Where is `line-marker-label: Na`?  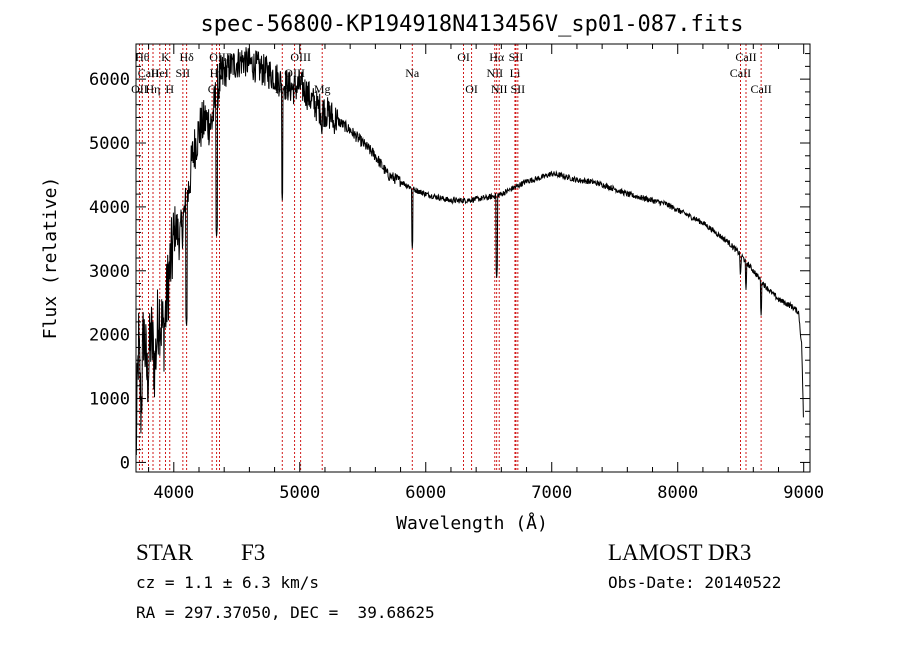 line-marker-label: Na is located at coordinates (412, 73).